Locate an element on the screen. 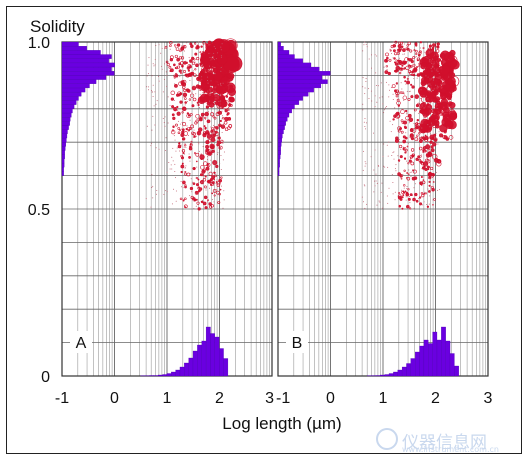 The height and width of the screenshot is (468, 530). x-tick-label: 2 is located at coordinates (219, 398).